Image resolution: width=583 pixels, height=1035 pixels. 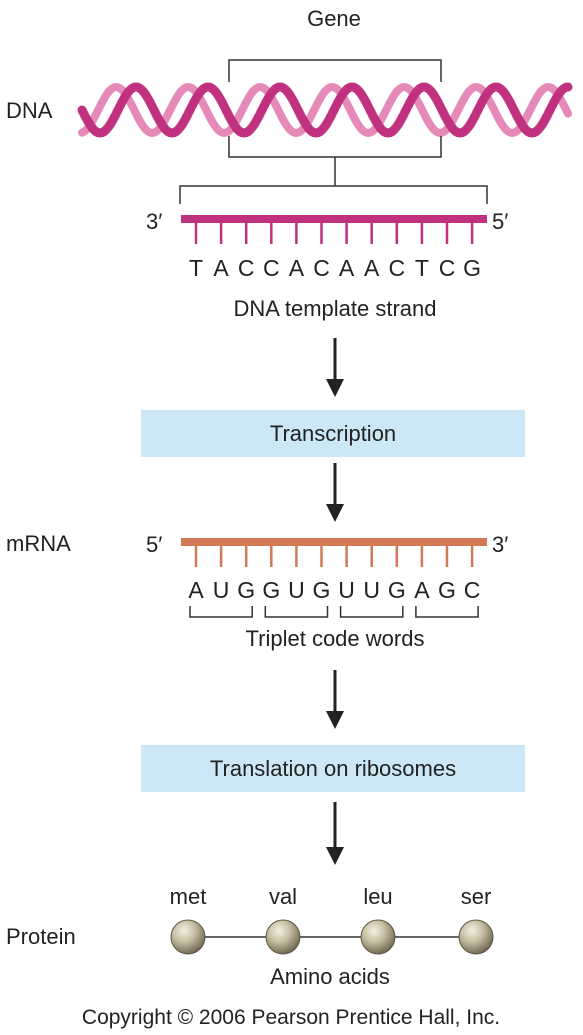 I want to click on template-caption: DNA template strand, so click(x=335, y=308).